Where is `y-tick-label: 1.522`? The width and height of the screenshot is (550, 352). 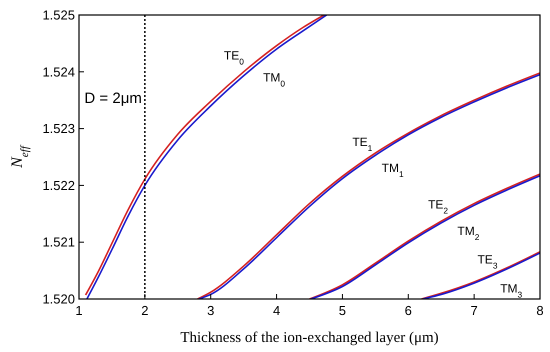
y-tick-label: 1.522 is located at coordinates (58, 185).